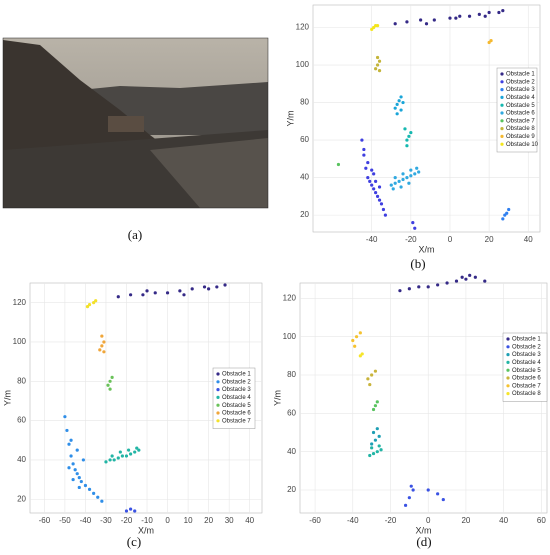  Describe the element at coordinates (526, 379) in the screenshot. I see `legend-label: Obstacle 6` at that location.